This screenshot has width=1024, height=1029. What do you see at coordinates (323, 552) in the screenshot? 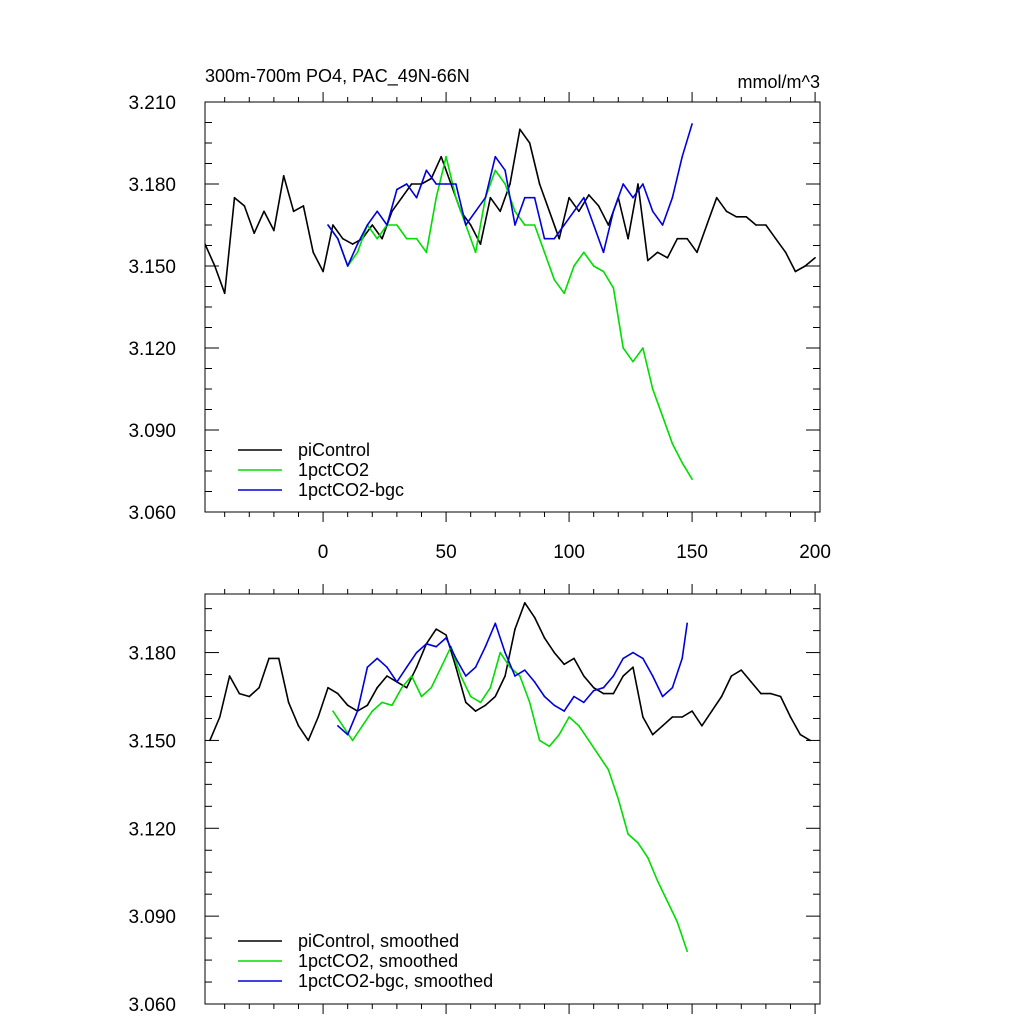
I see `x-tick-label: 0` at bounding box center [323, 552].